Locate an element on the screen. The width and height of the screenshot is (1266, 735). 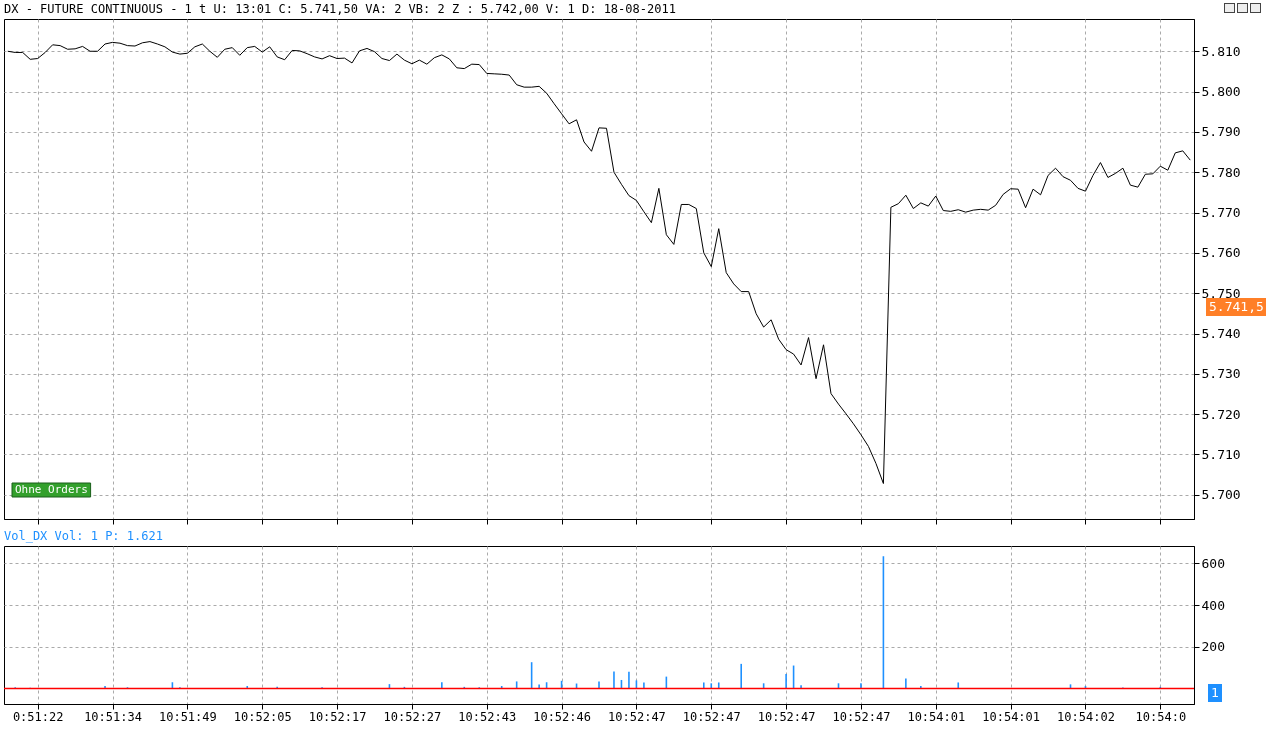
y-tick-label: 5.710 is located at coordinates (1221, 454).